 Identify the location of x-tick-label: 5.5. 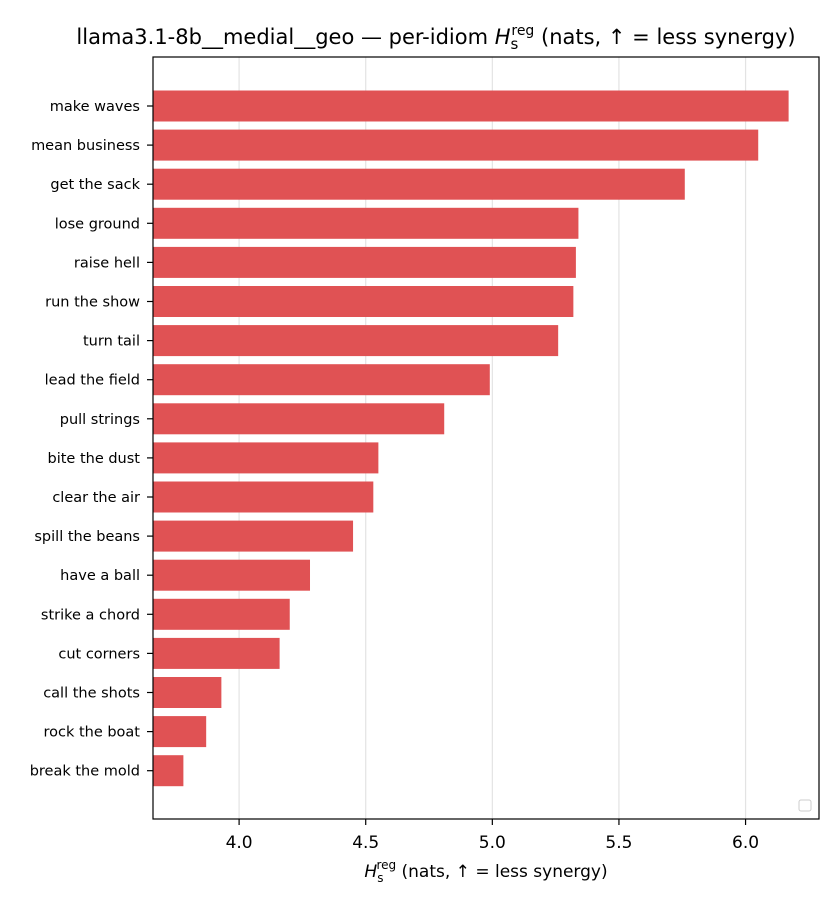
(618, 843).